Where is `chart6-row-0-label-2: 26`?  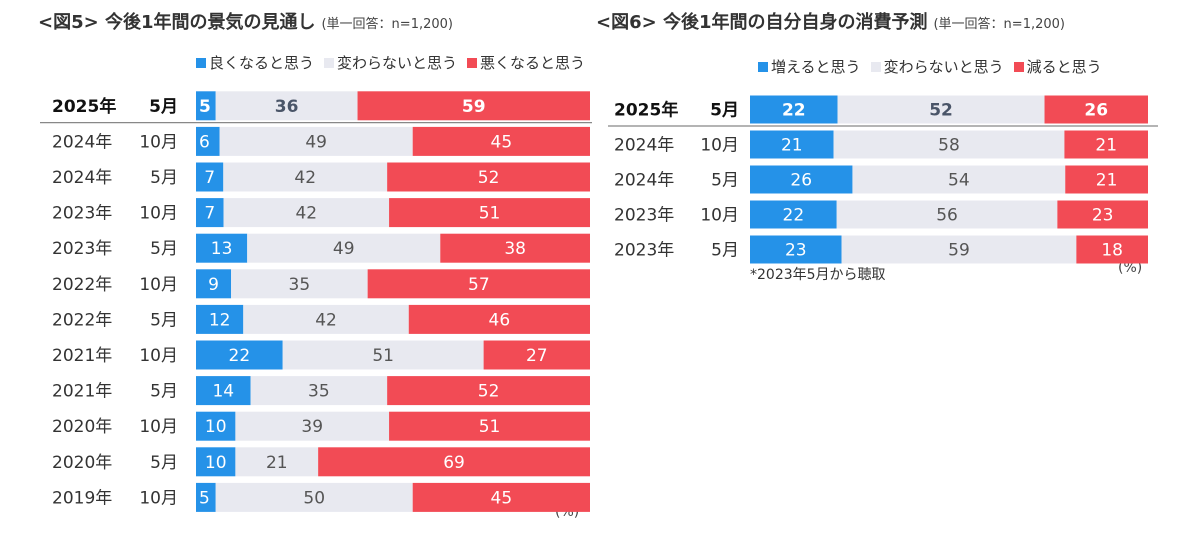 chart6-row-0-label-2: 26 is located at coordinates (1096, 111).